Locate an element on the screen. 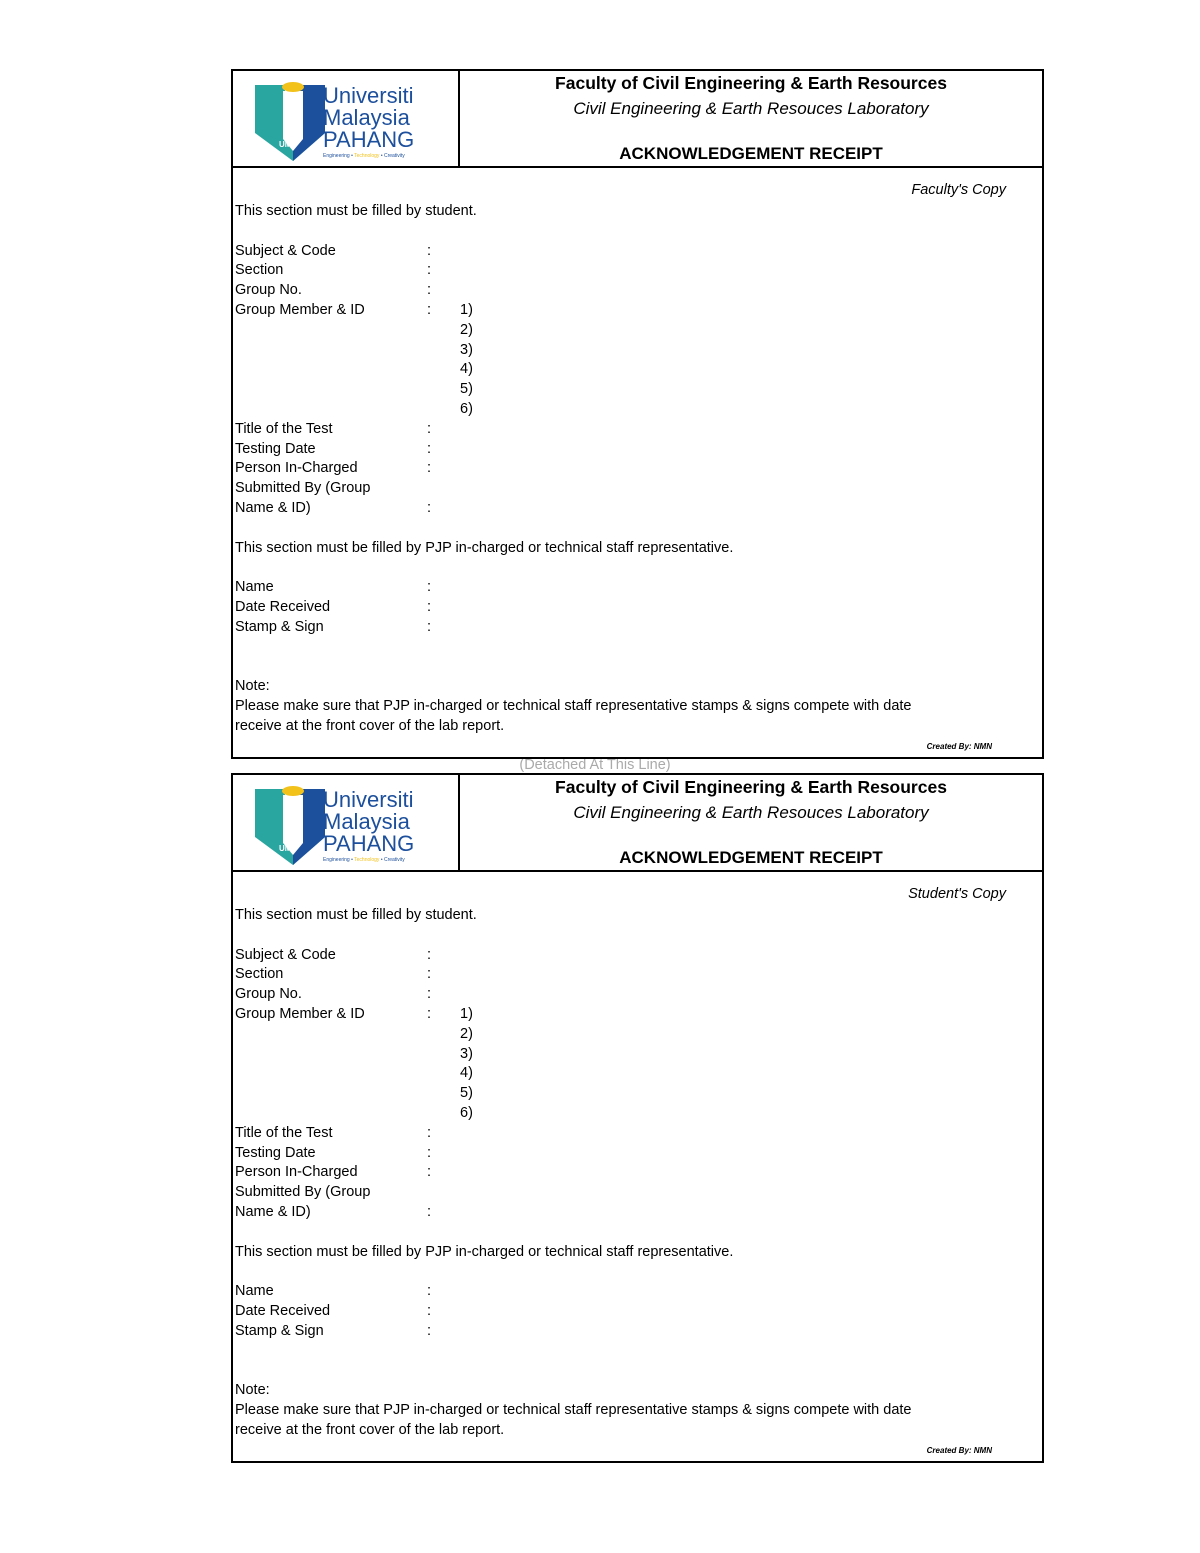  copy-label: Faculty's Copy is located at coordinates (958, 190).